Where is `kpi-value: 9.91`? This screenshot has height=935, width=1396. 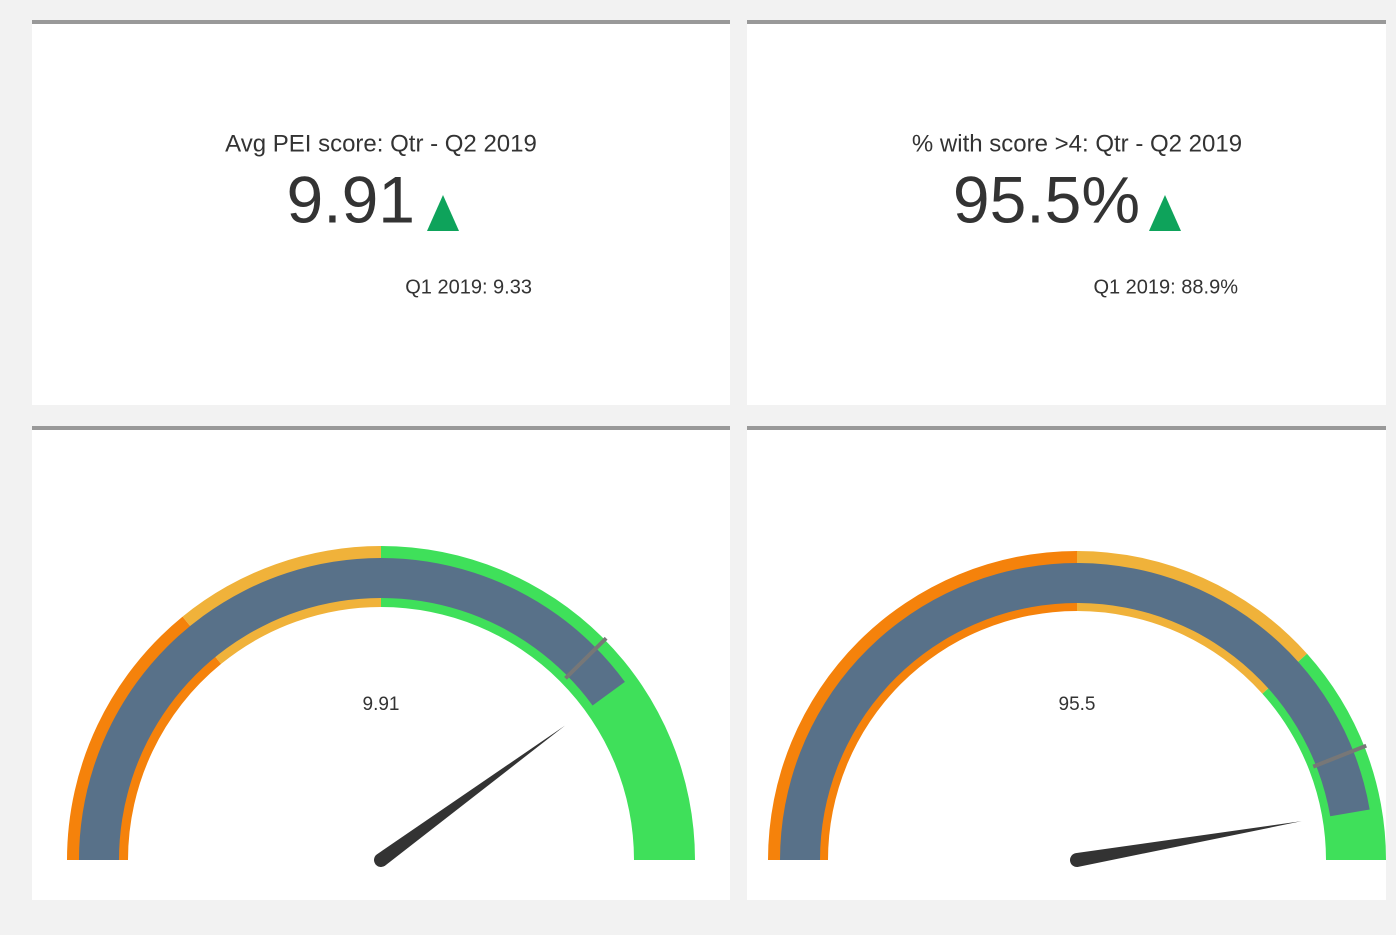
kpi-value: 9.91 is located at coordinates (351, 199).